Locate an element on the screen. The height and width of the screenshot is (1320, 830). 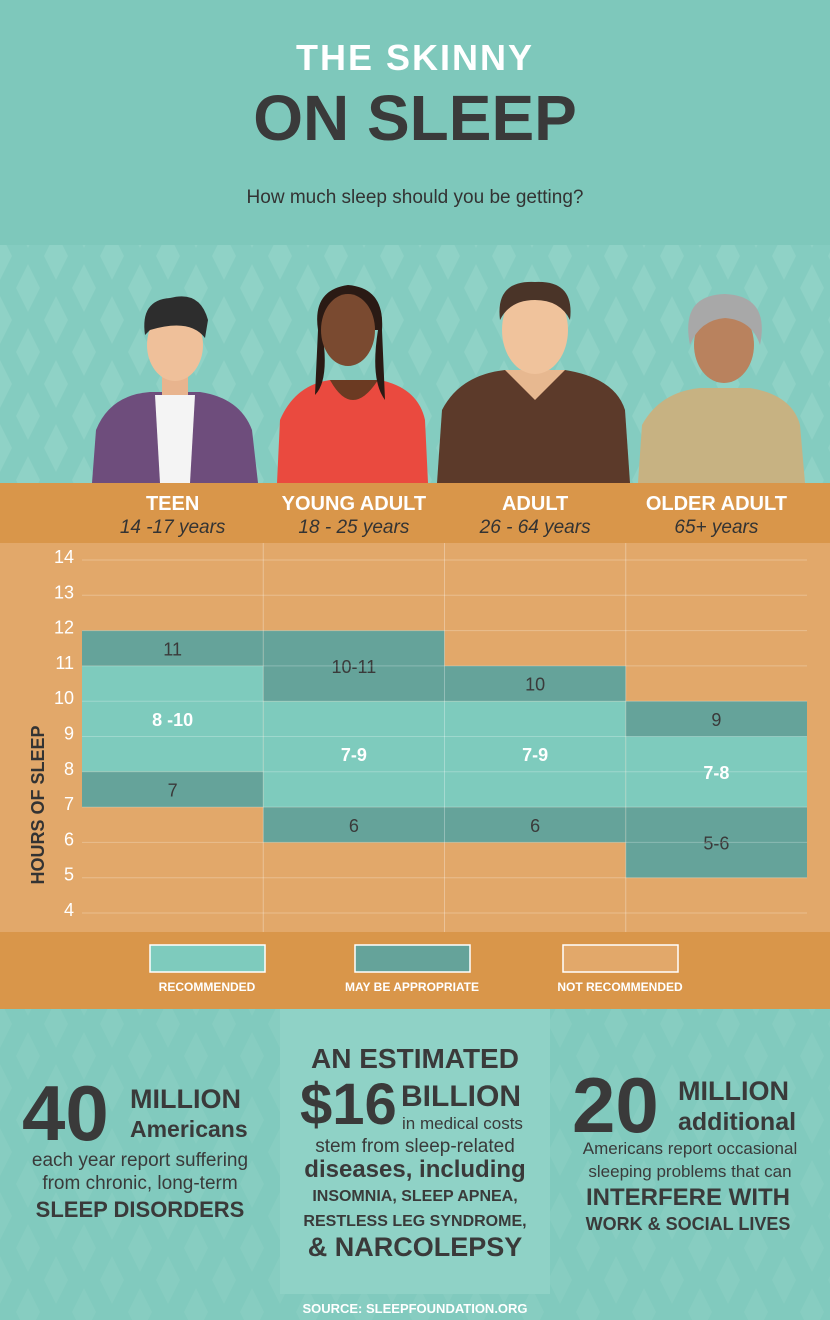
band-label: 11 is located at coordinates (172, 649).